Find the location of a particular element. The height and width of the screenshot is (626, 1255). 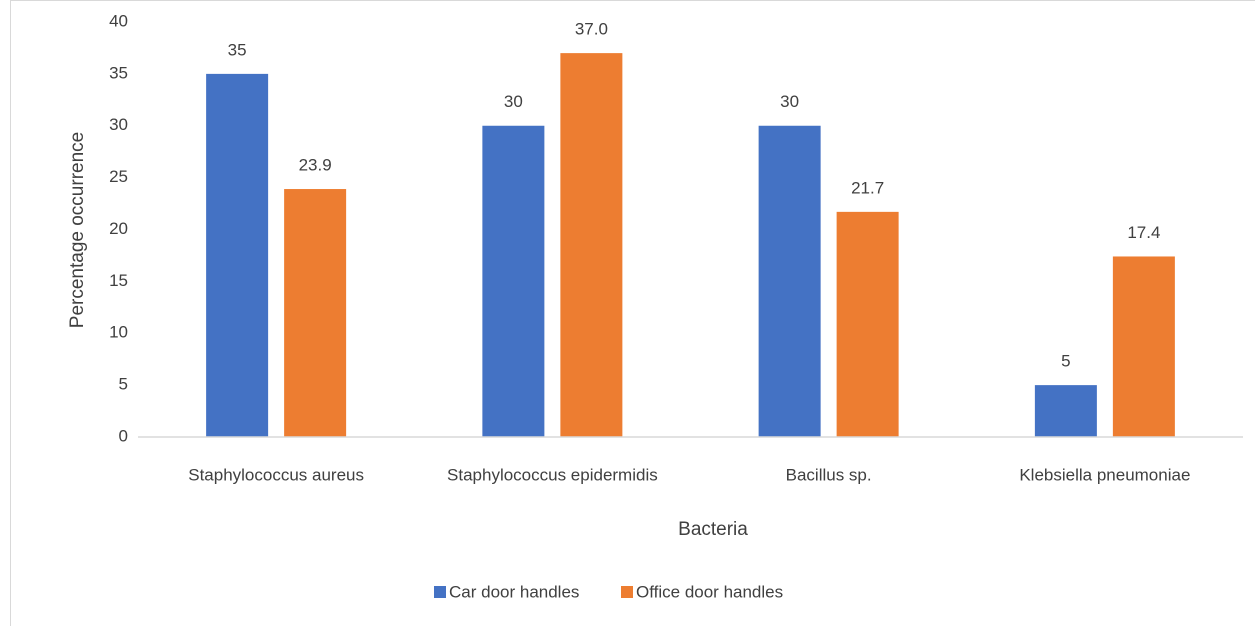

y-tick-label: 5 is located at coordinates (123, 384).